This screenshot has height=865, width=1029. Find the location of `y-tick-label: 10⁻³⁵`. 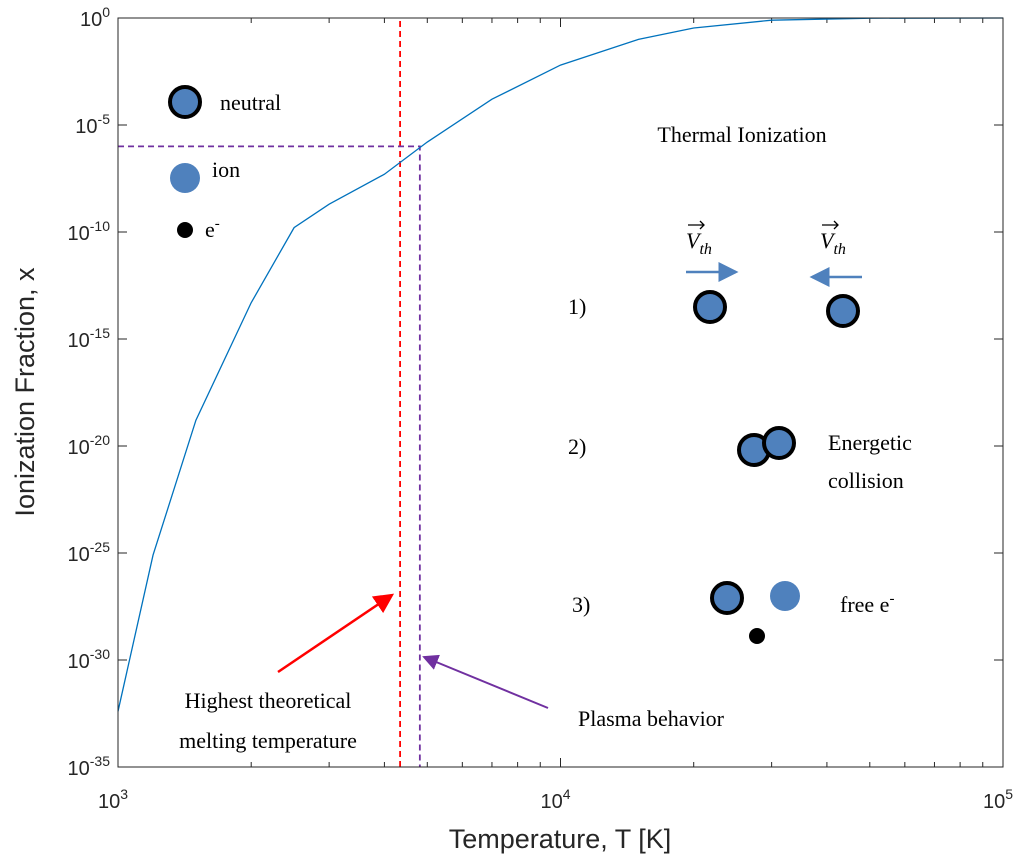

y-tick-label: 10⁻³⁵ is located at coordinates (89, 766).